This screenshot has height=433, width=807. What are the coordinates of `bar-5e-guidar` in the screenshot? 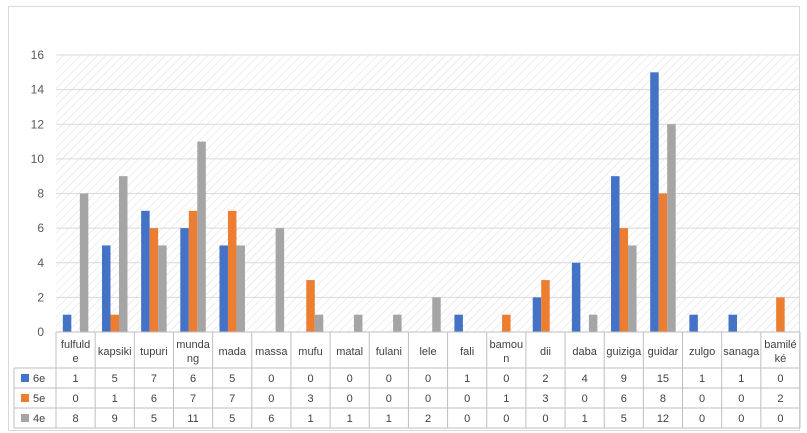 It's located at (663, 262).